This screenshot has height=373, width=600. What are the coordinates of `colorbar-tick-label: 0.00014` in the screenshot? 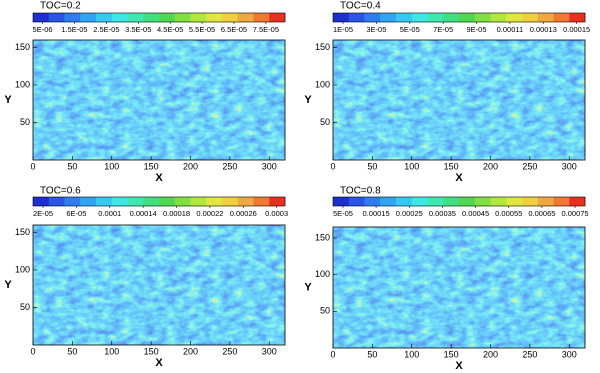 It's located at (143, 213).